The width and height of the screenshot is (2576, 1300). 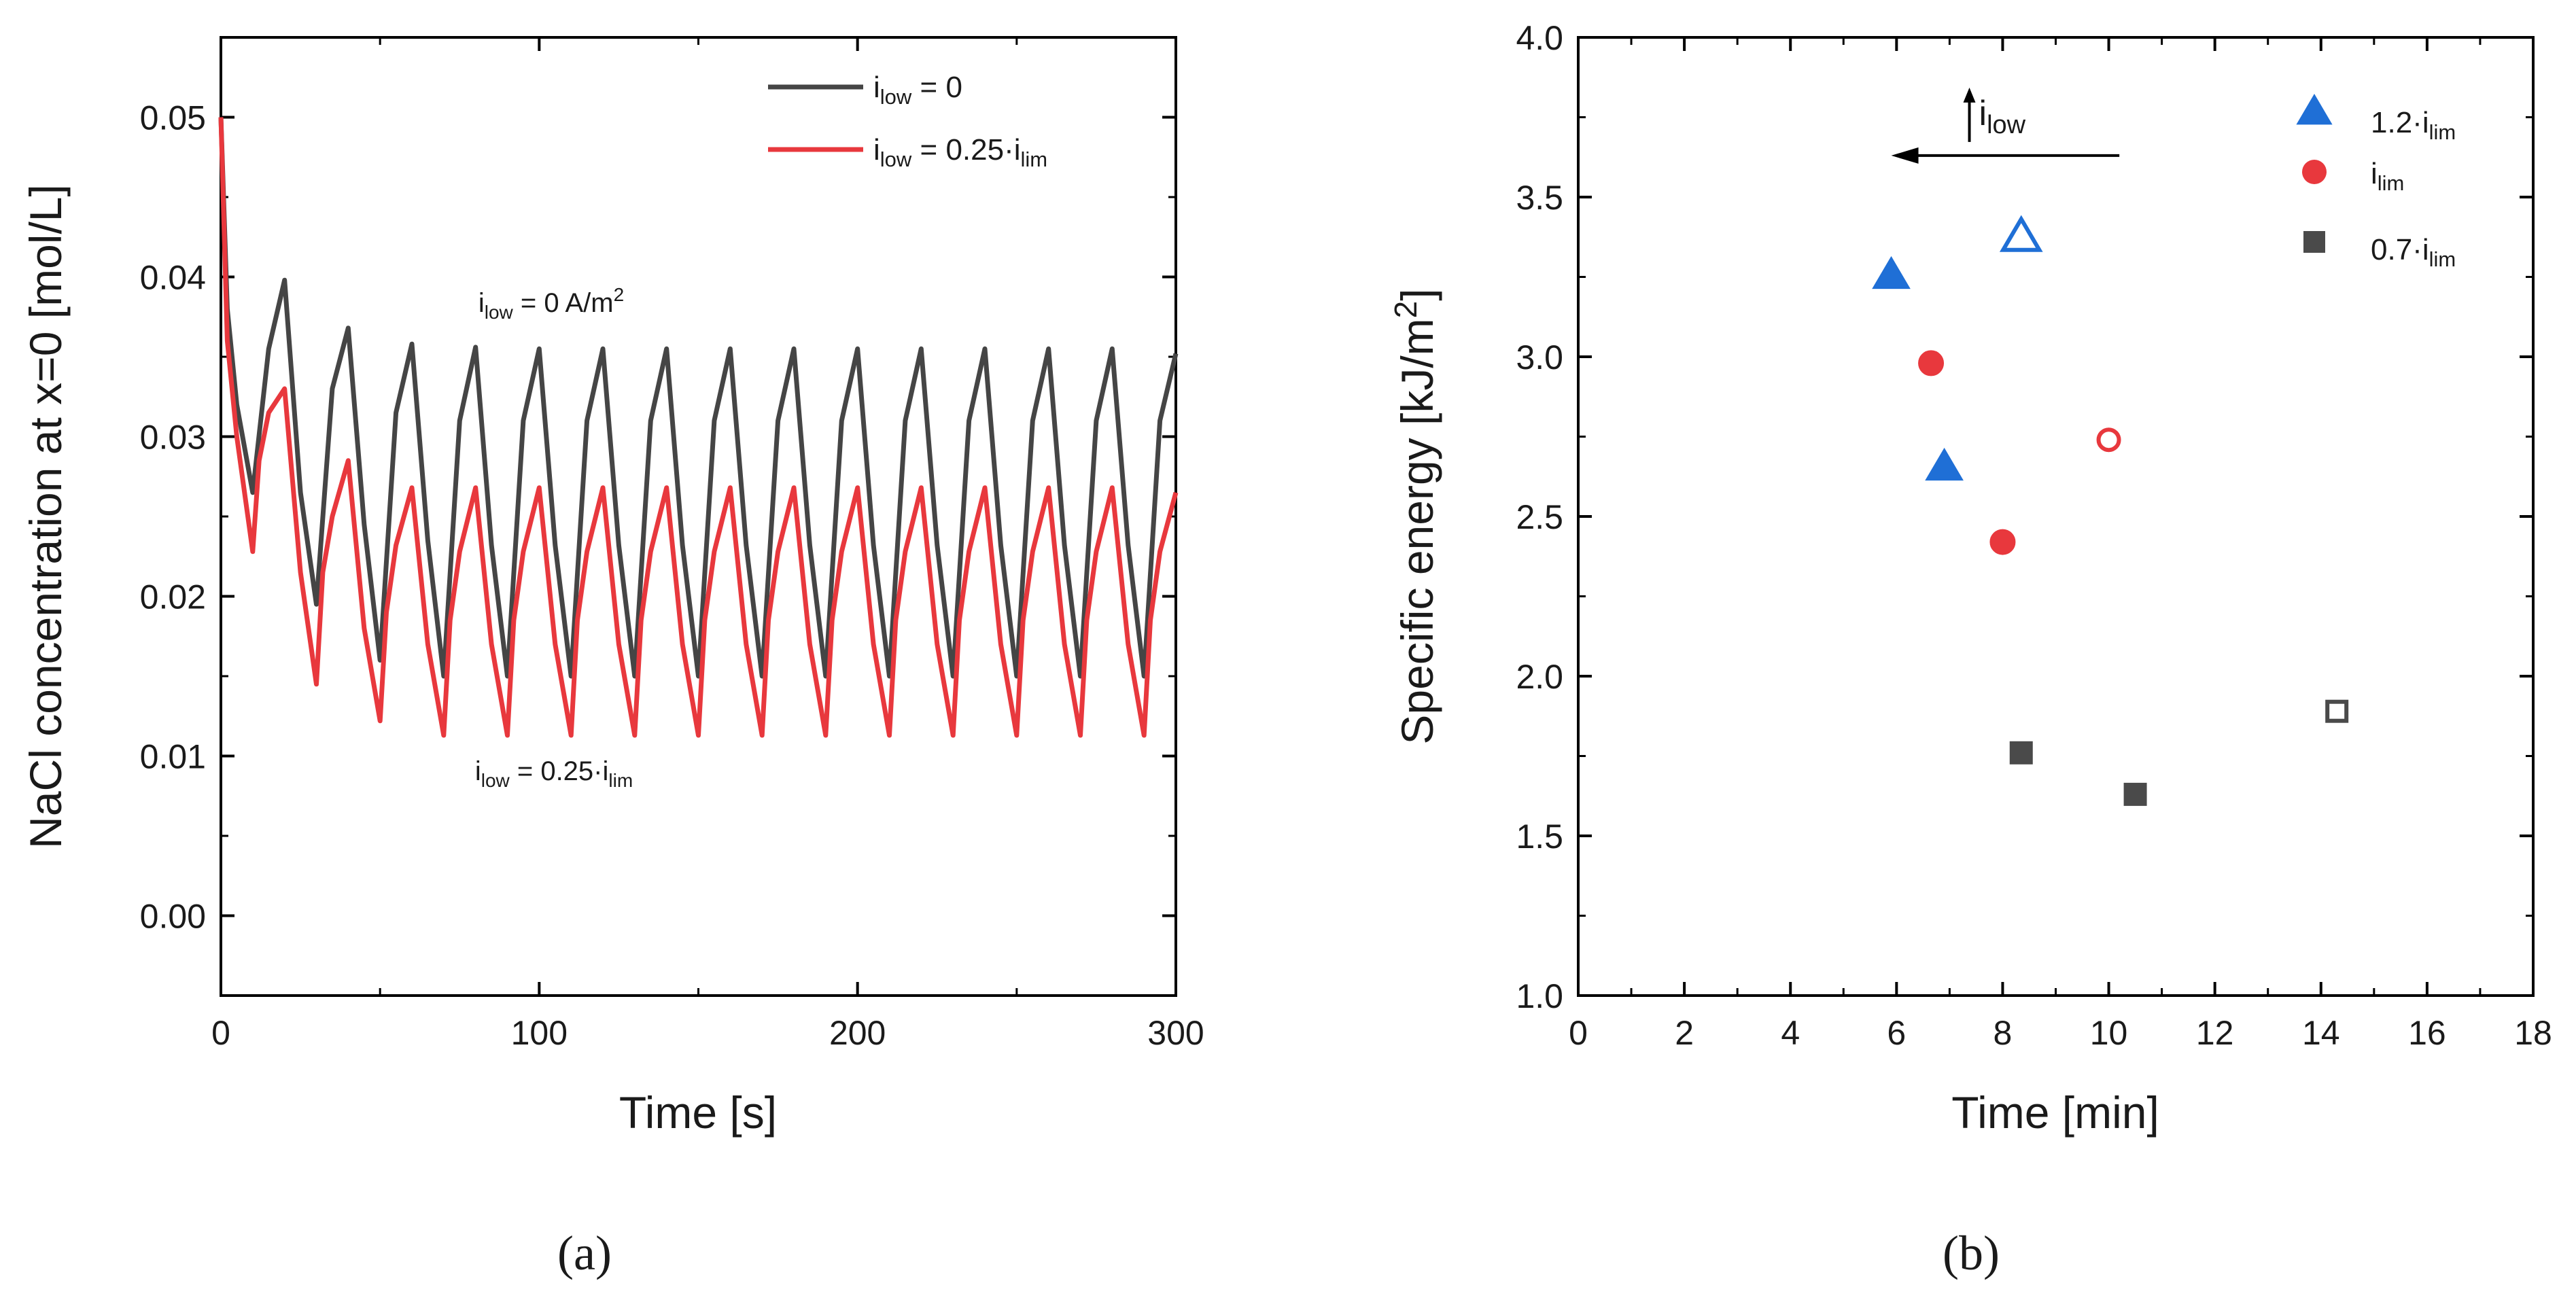 I want to click on arrow-annotation-label: ilow, so click(x=2002, y=116).